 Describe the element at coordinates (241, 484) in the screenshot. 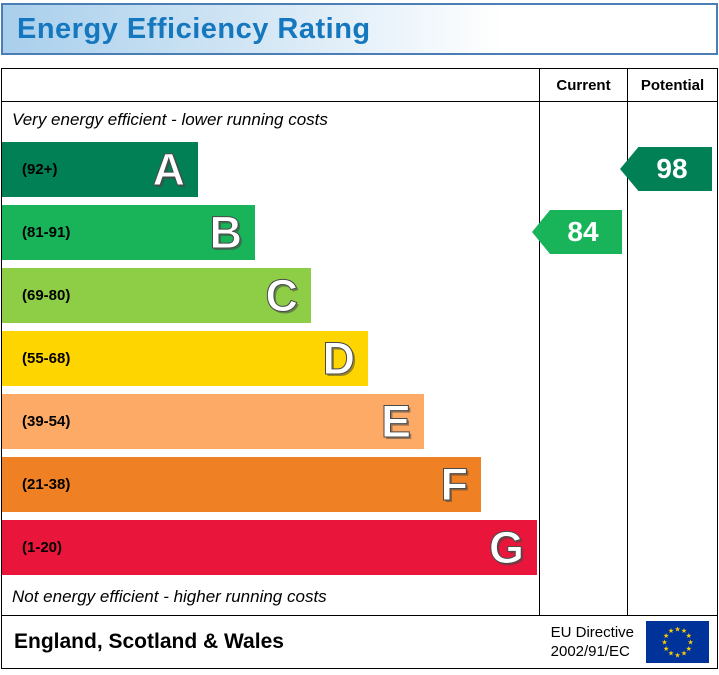

I see `band-bar-f: (21-38) F` at that location.